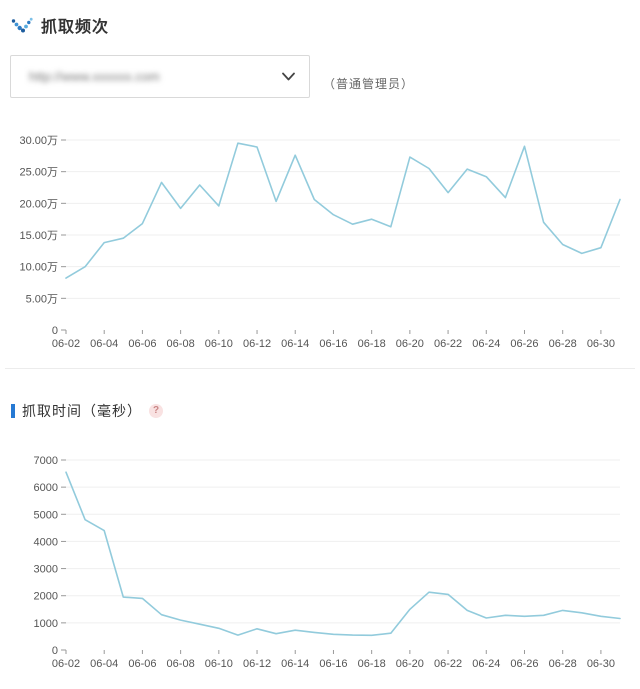 The width and height of the screenshot is (640, 689). I want to click on section-divider, so click(320, 368).